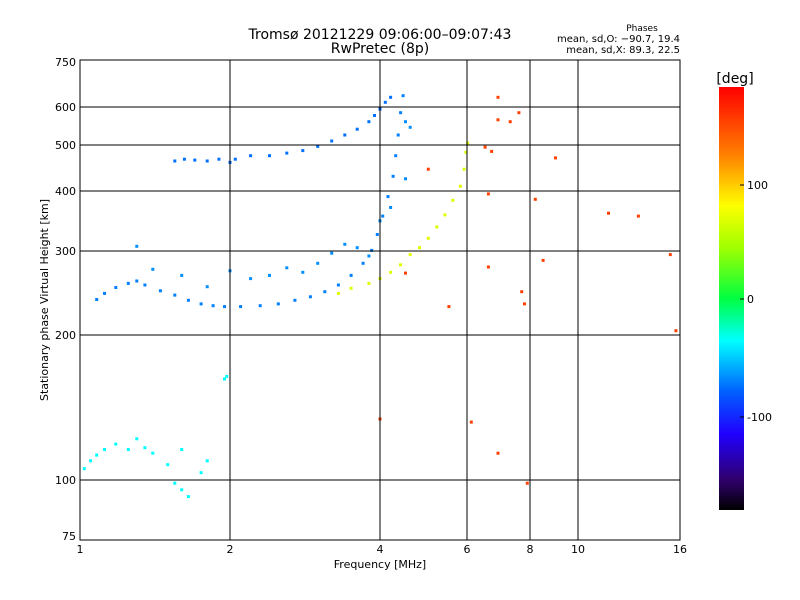 This screenshot has width=800, height=600. I want to click on y-tick-label: 750, so click(65, 62).